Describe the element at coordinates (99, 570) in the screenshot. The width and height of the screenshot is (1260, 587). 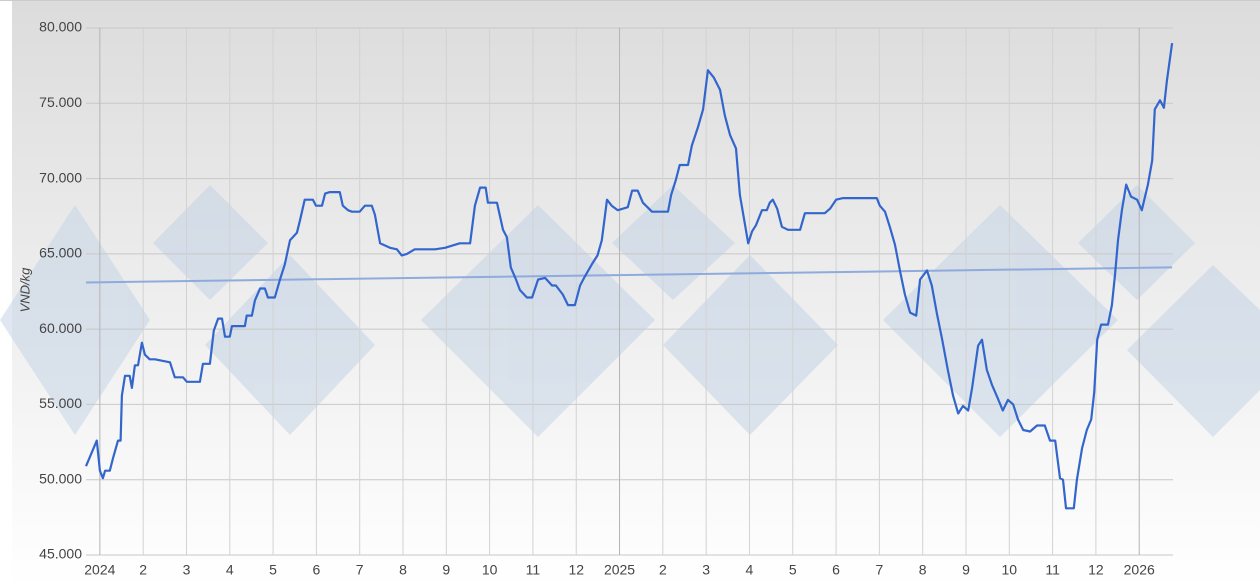
I see `x-tick-label: 2024` at that location.